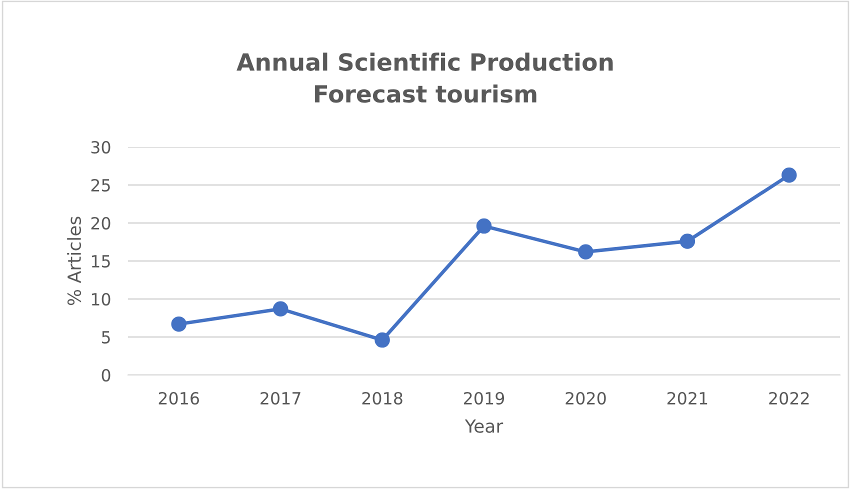  I want to click on y-tick-label: 20, so click(100, 223).